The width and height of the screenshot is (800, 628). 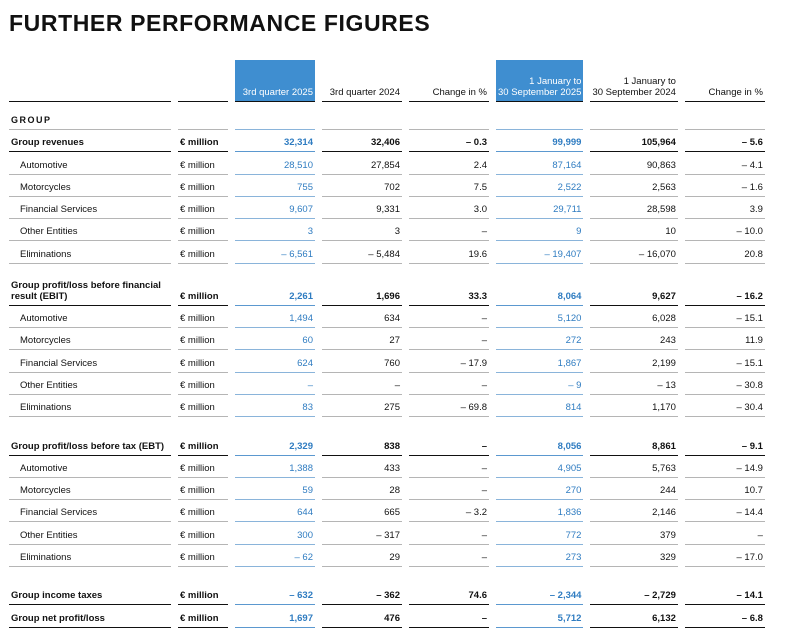 I want to click on row-label: Group revenues, so click(x=90, y=141).